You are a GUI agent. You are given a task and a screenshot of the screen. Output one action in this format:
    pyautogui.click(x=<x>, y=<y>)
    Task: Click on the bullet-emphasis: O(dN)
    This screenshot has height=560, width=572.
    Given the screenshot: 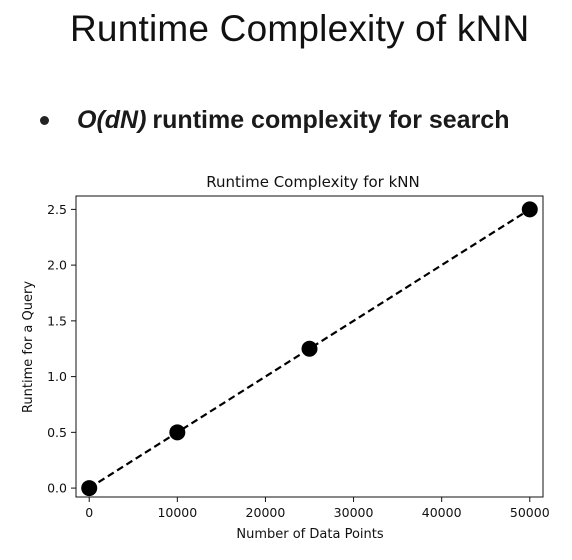 What is the action you would take?
    pyautogui.click(x=112, y=119)
    